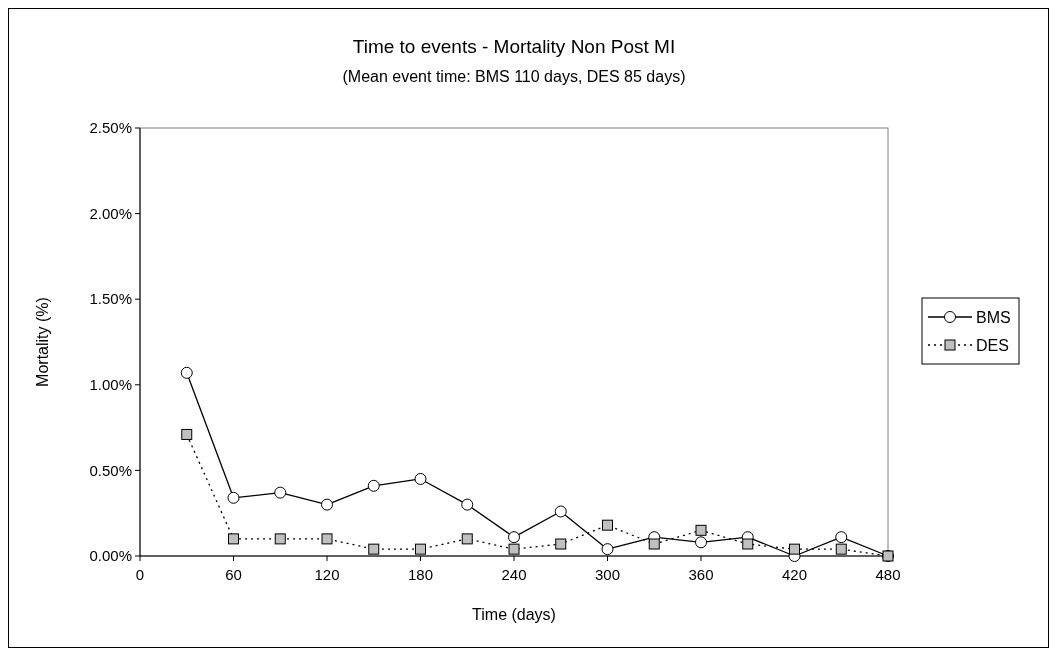 Image resolution: width=1057 pixels, height=660 pixels. What do you see at coordinates (110, 556) in the screenshot?
I see `y-tick-label: 0.00%` at bounding box center [110, 556].